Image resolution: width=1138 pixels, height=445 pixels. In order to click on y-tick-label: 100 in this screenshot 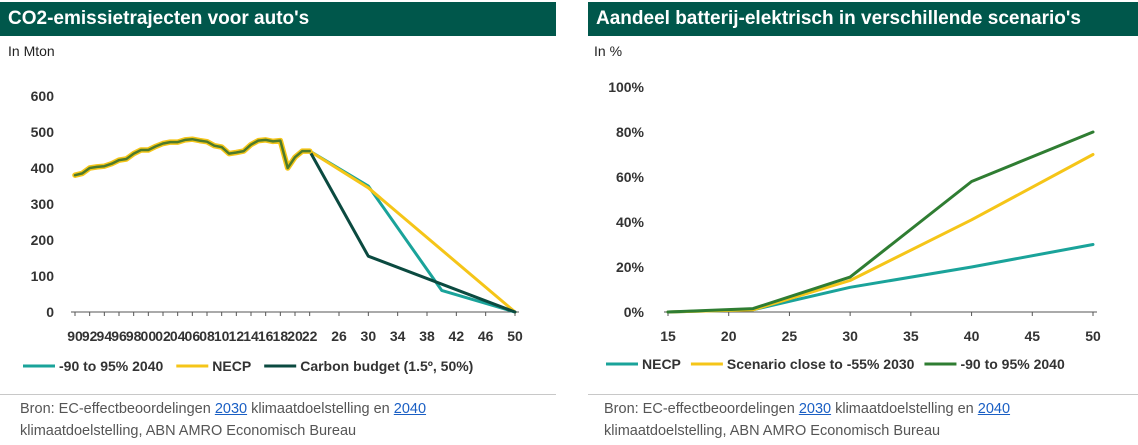, I will do `click(43, 276)`.